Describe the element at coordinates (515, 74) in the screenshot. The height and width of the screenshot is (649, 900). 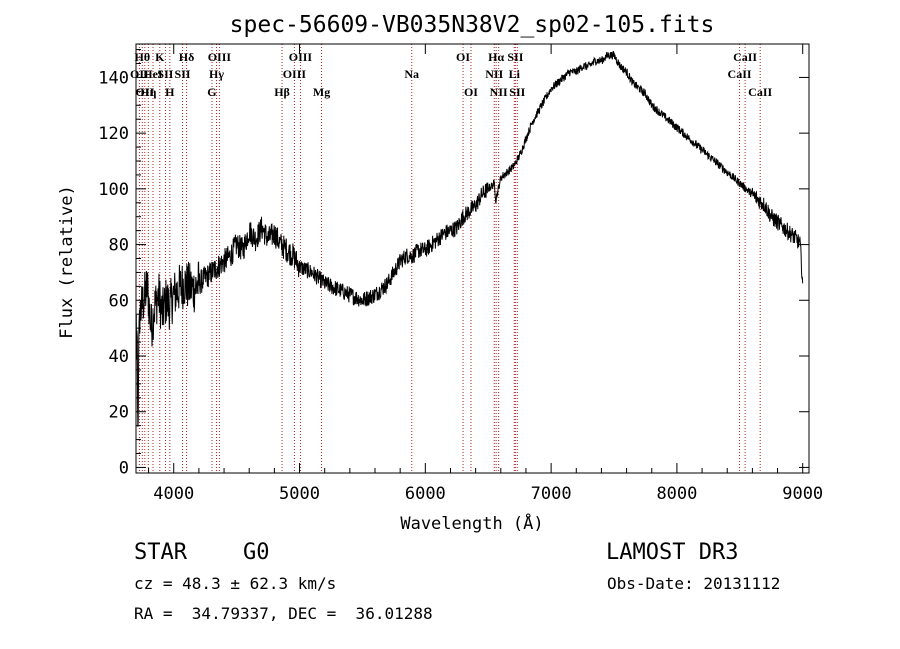
I see `spectral-line-label: Li` at that location.